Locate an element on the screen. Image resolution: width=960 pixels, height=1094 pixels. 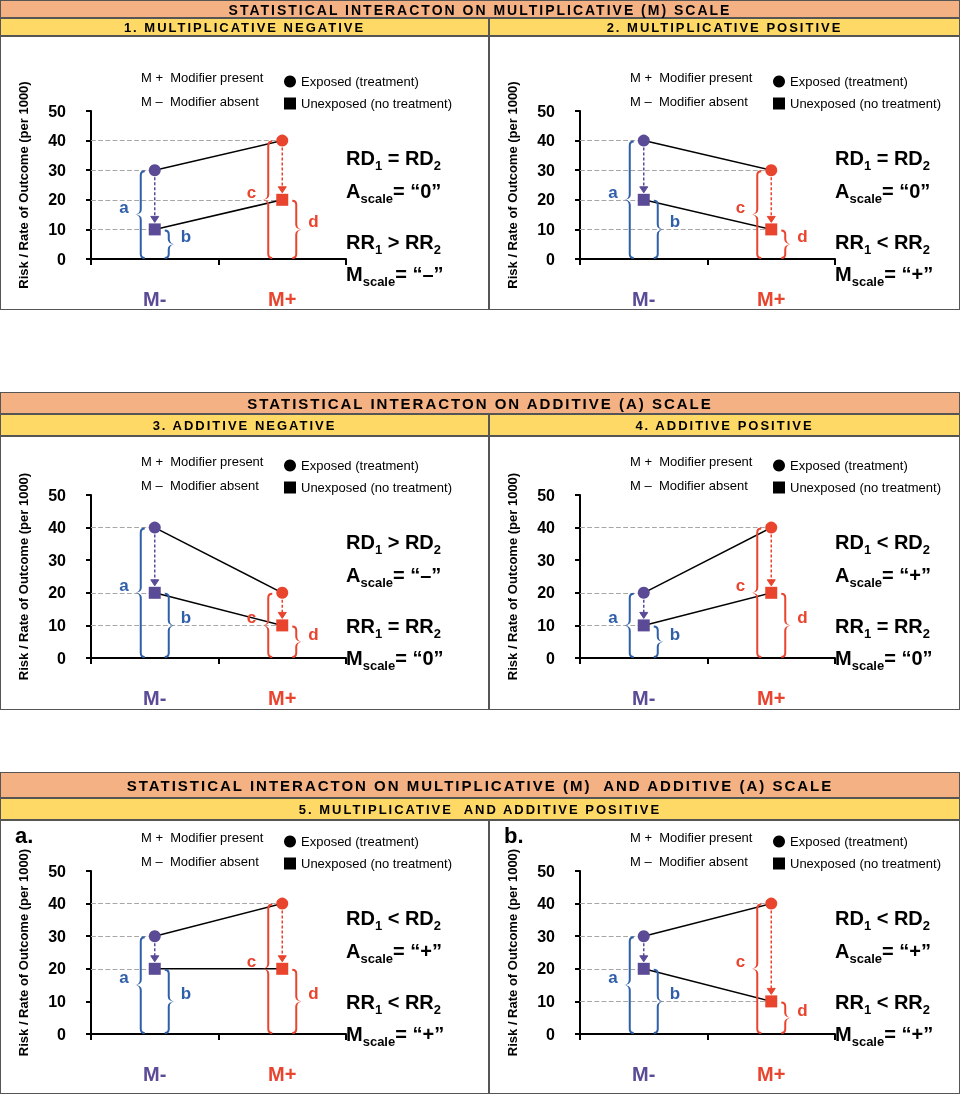
text: M$_{scale}$= “0” is located at coordinates (884, 660).